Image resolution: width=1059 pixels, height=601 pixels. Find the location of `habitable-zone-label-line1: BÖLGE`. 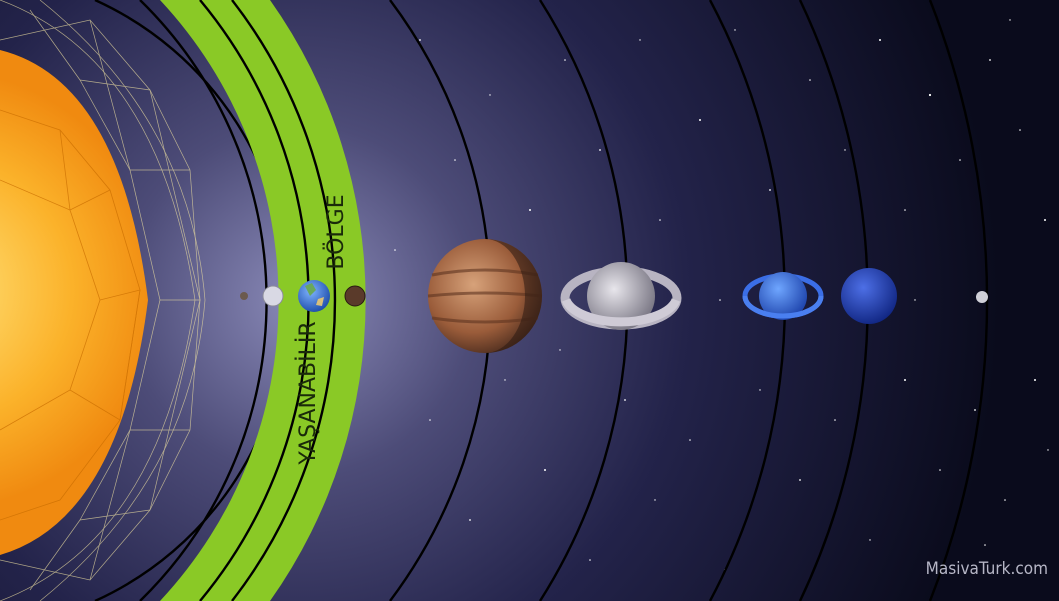

habitable-zone-label-line1: BÖLGE is located at coordinates (336, 231).